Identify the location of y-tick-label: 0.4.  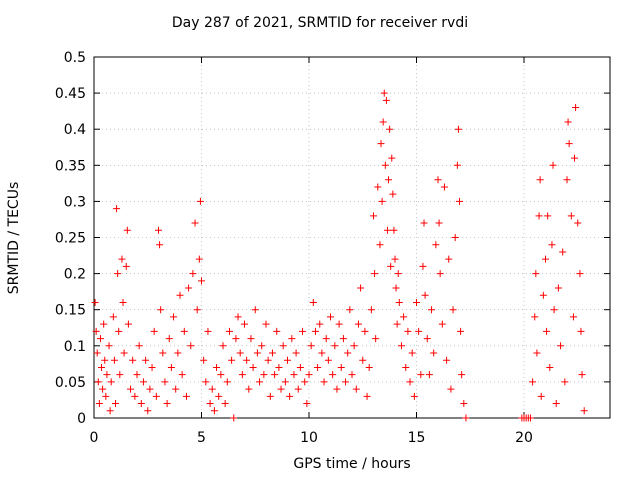
(75, 130).